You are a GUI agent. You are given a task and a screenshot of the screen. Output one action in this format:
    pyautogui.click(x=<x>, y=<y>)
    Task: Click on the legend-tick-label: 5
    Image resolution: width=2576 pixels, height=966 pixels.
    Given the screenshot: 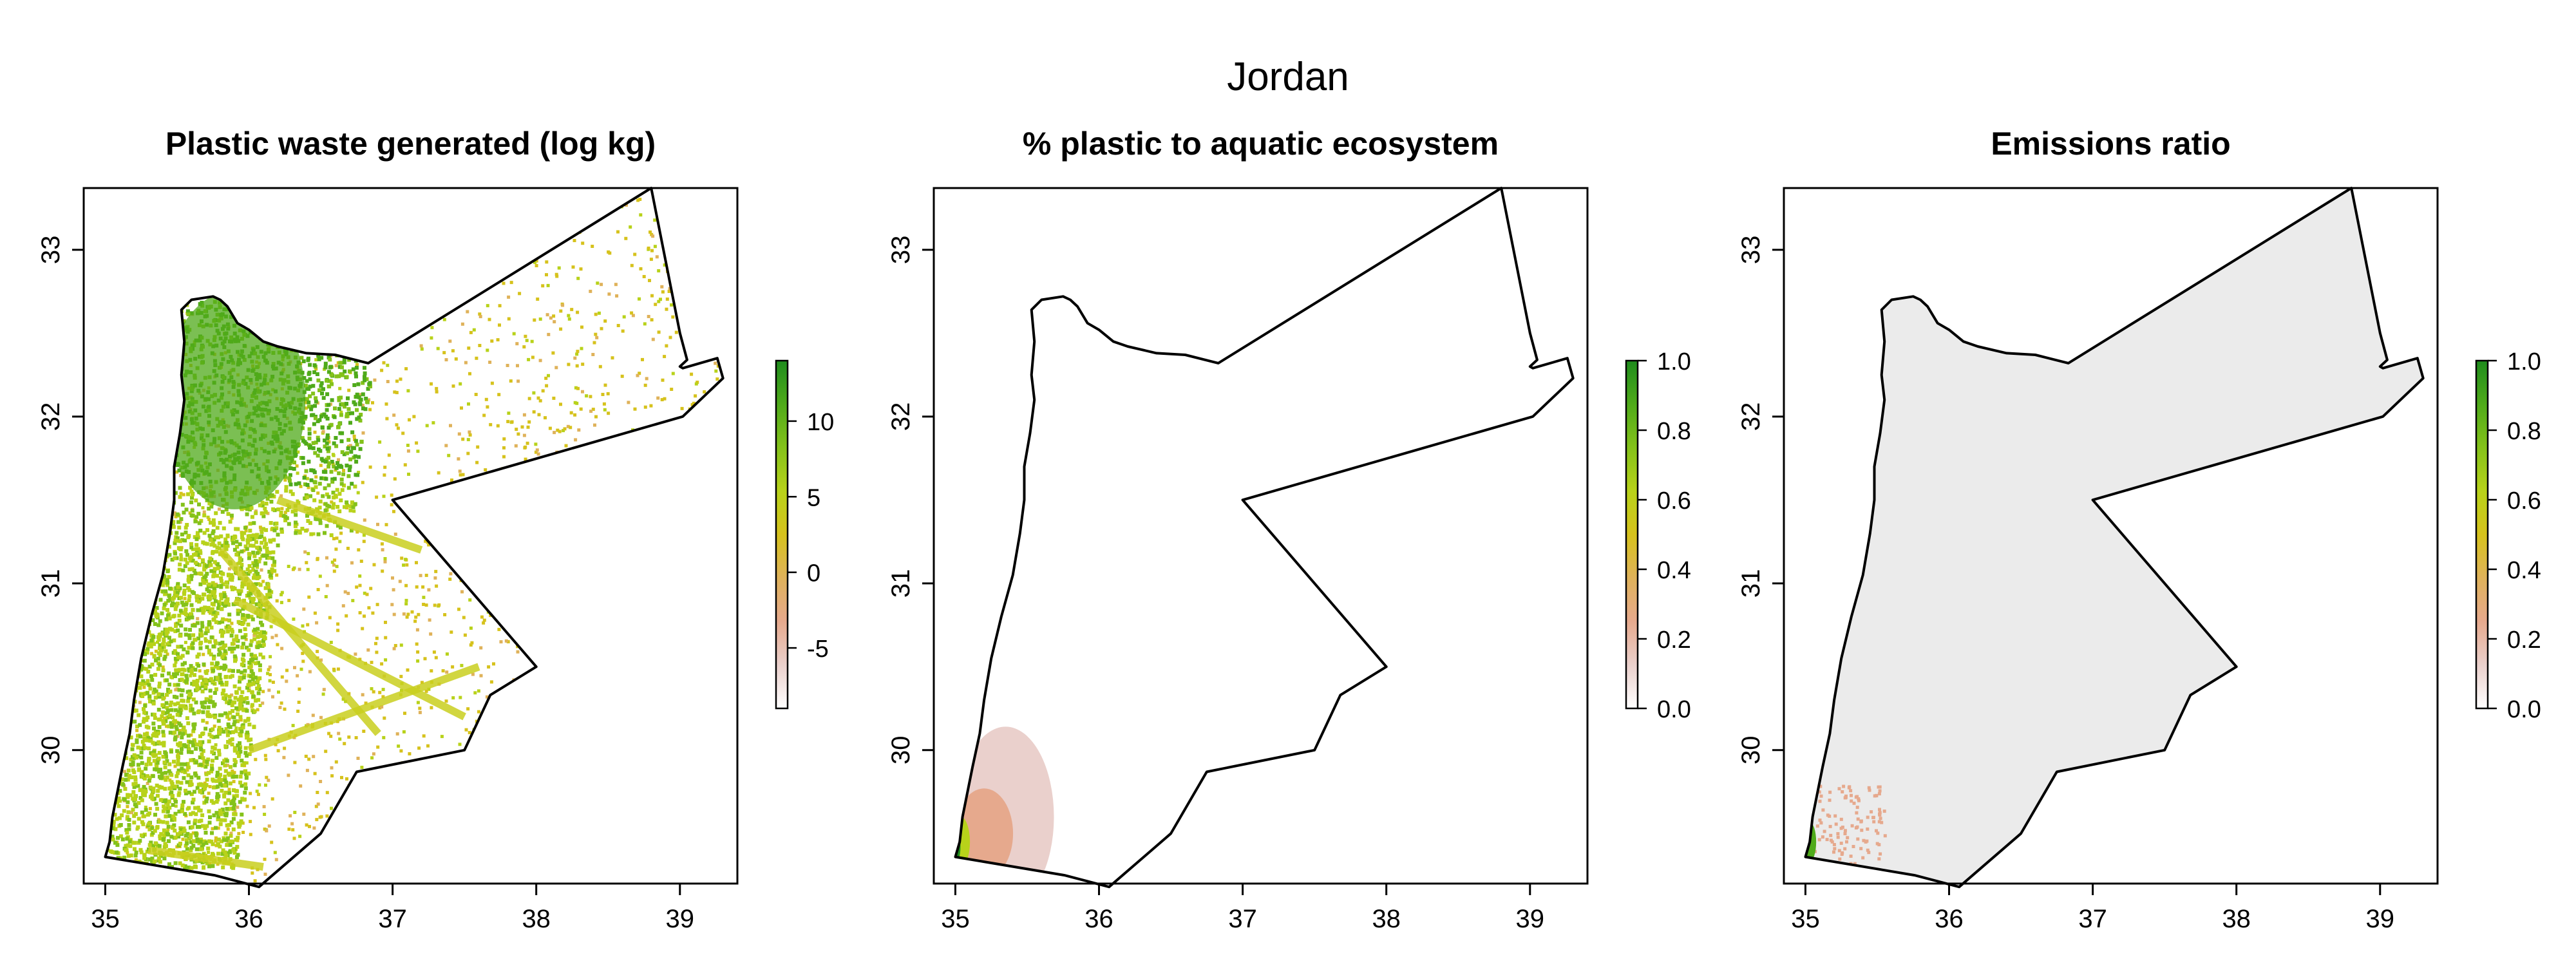 What is the action you would take?
    pyautogui.click(x=813, y=497)
    